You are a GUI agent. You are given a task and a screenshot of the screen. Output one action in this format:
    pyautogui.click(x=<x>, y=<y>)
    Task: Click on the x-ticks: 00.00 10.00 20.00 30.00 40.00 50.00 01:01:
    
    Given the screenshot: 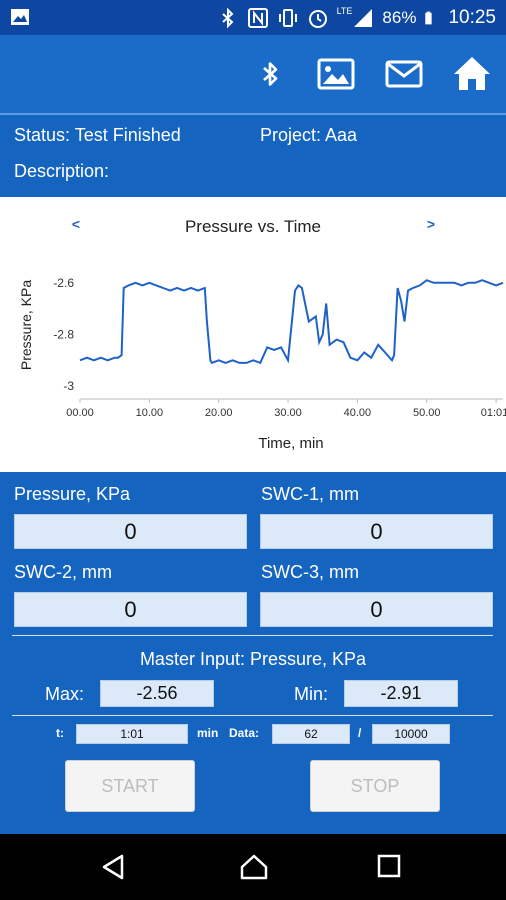 What is the action you would take?
    pyautogui.click(x=286, y=409)
    